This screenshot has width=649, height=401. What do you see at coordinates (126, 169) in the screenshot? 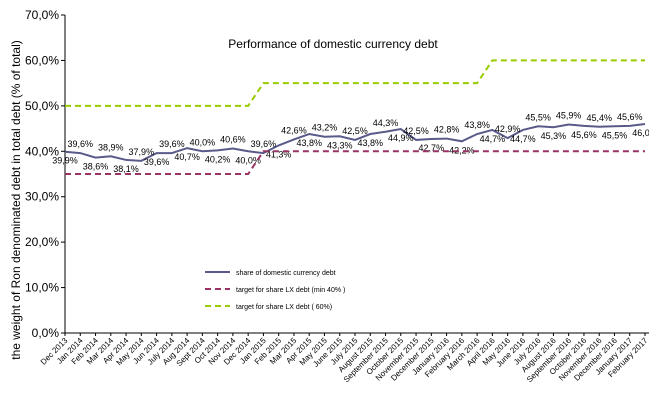
I see `data-label: 38,1%` at bounding box center [126, 169].